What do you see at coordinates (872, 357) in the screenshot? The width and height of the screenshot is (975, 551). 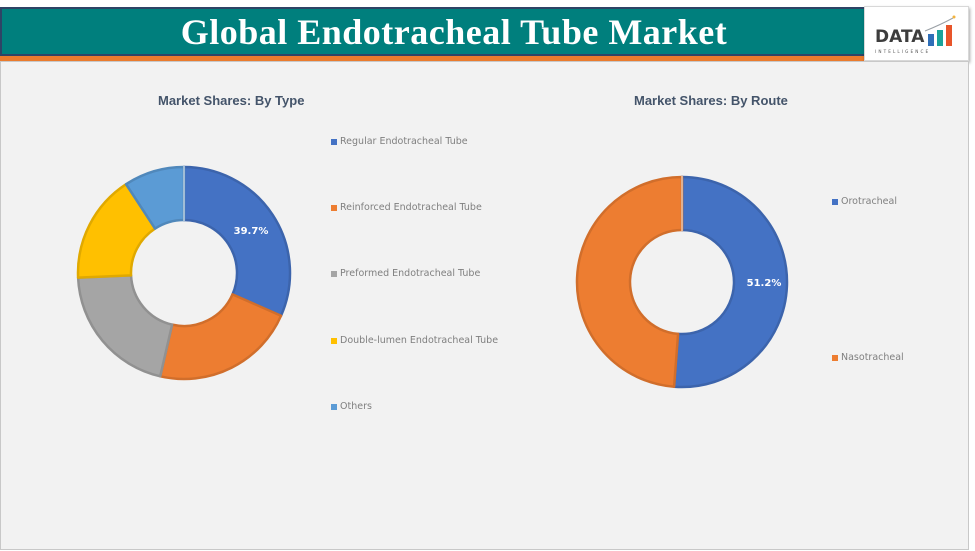 I see `legend-label: Nasotracheal` at bounding box center [872, 357].